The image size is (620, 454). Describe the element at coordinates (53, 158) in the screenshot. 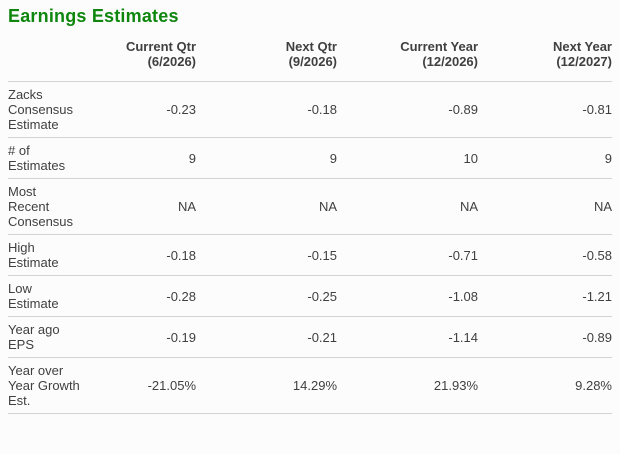

I see `row-label: # of Estimates` at that location.